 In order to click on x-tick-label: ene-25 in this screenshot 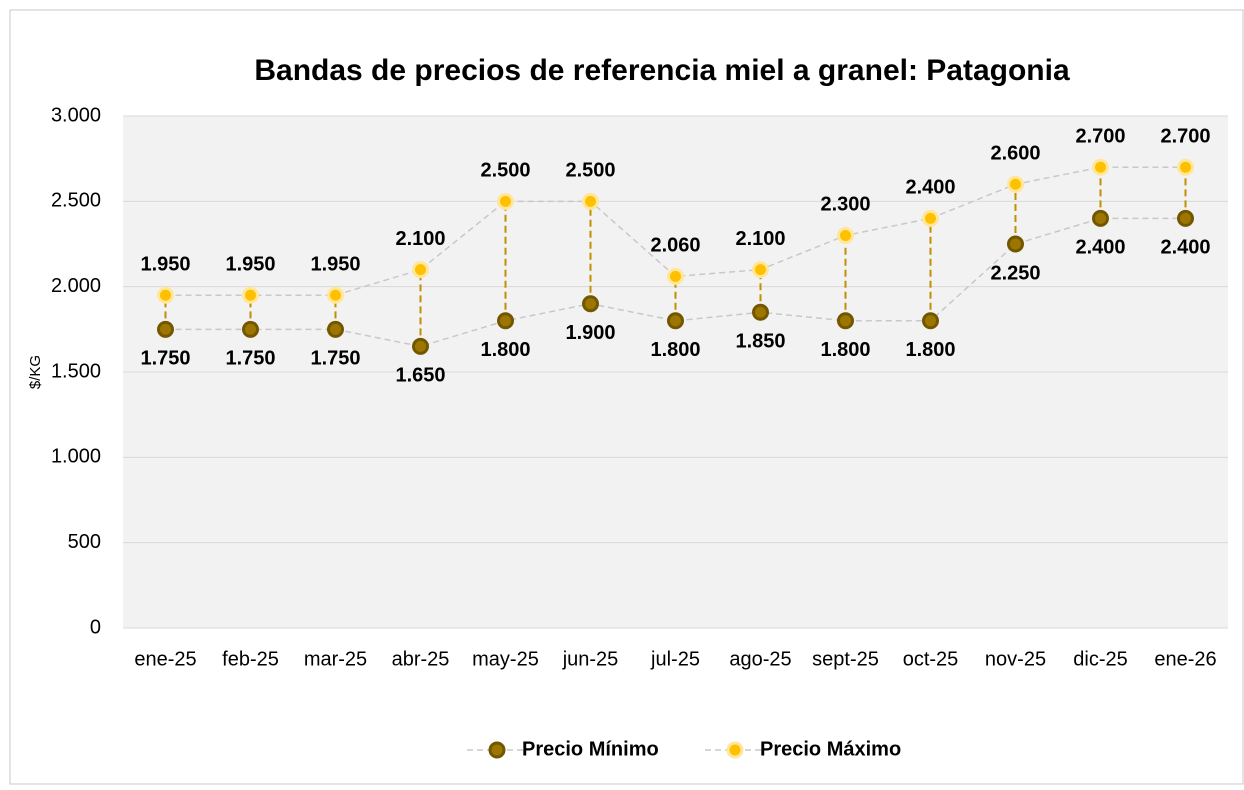, I will do `click(165, 659)`.